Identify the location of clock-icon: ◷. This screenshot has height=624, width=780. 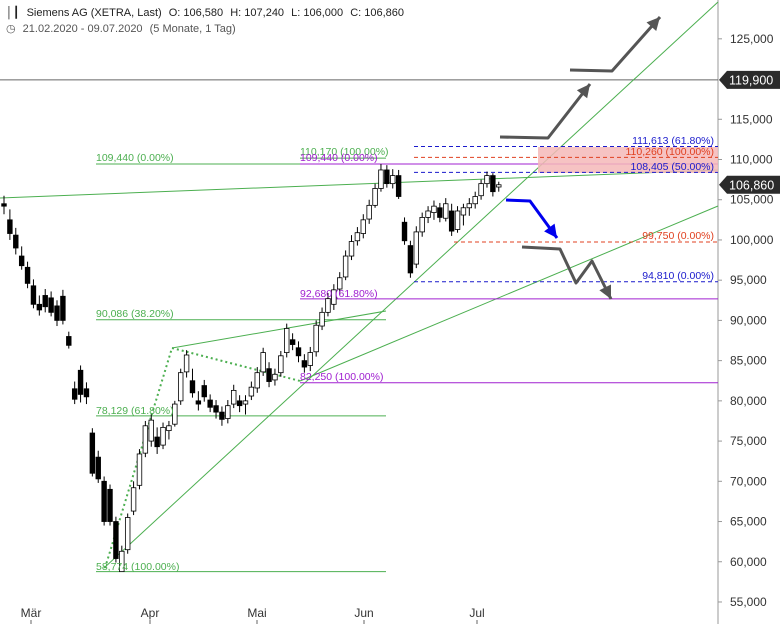
(11, 29).